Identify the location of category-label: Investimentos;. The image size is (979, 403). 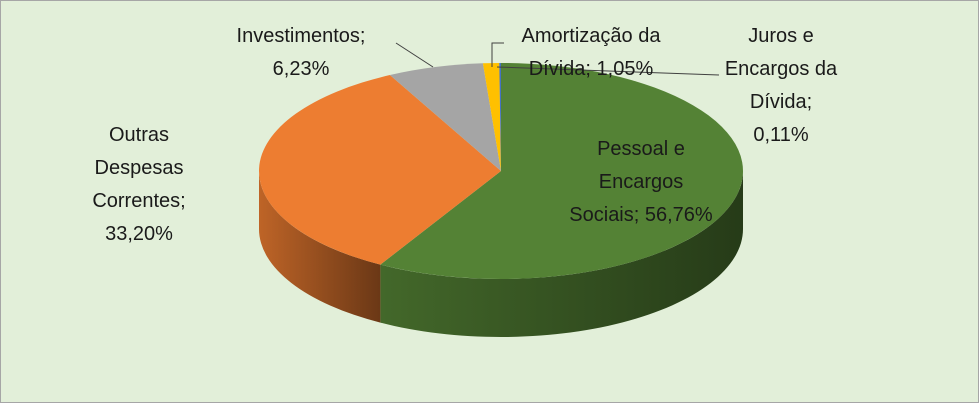
(301, 36).